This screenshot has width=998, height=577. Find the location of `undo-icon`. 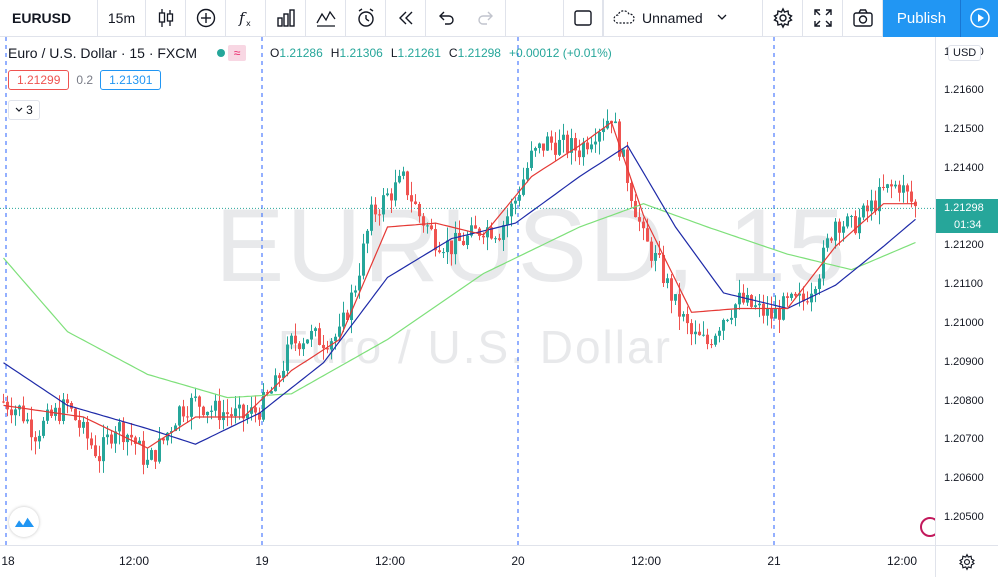

undo-icon is located at coordinates (446, 18).